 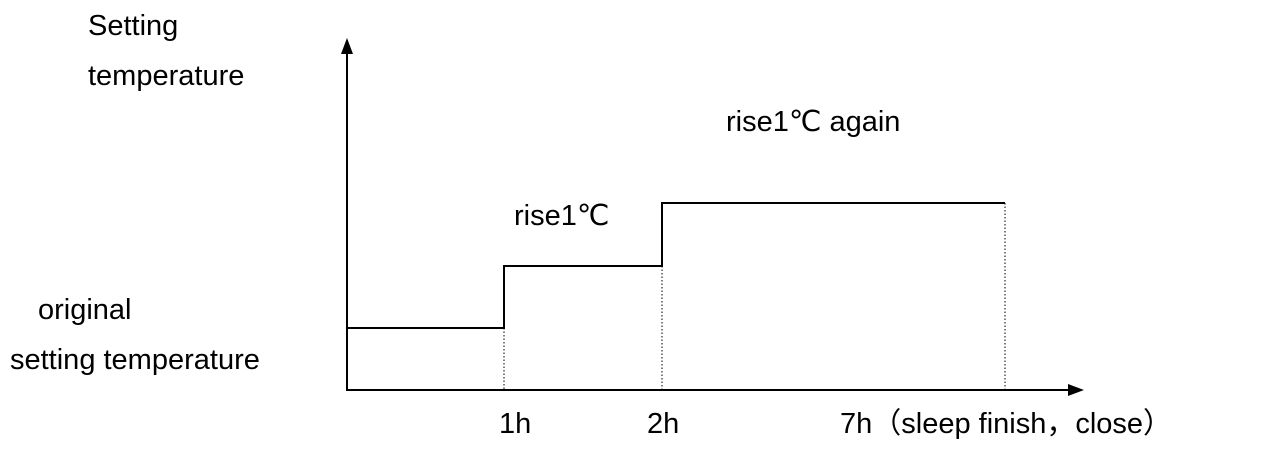 What do you see at coordinates (1006, 424) in the screenshot?
I see `x-tick-7h: 7h（sleep finish，close）` at bounding box center [1006, 424].